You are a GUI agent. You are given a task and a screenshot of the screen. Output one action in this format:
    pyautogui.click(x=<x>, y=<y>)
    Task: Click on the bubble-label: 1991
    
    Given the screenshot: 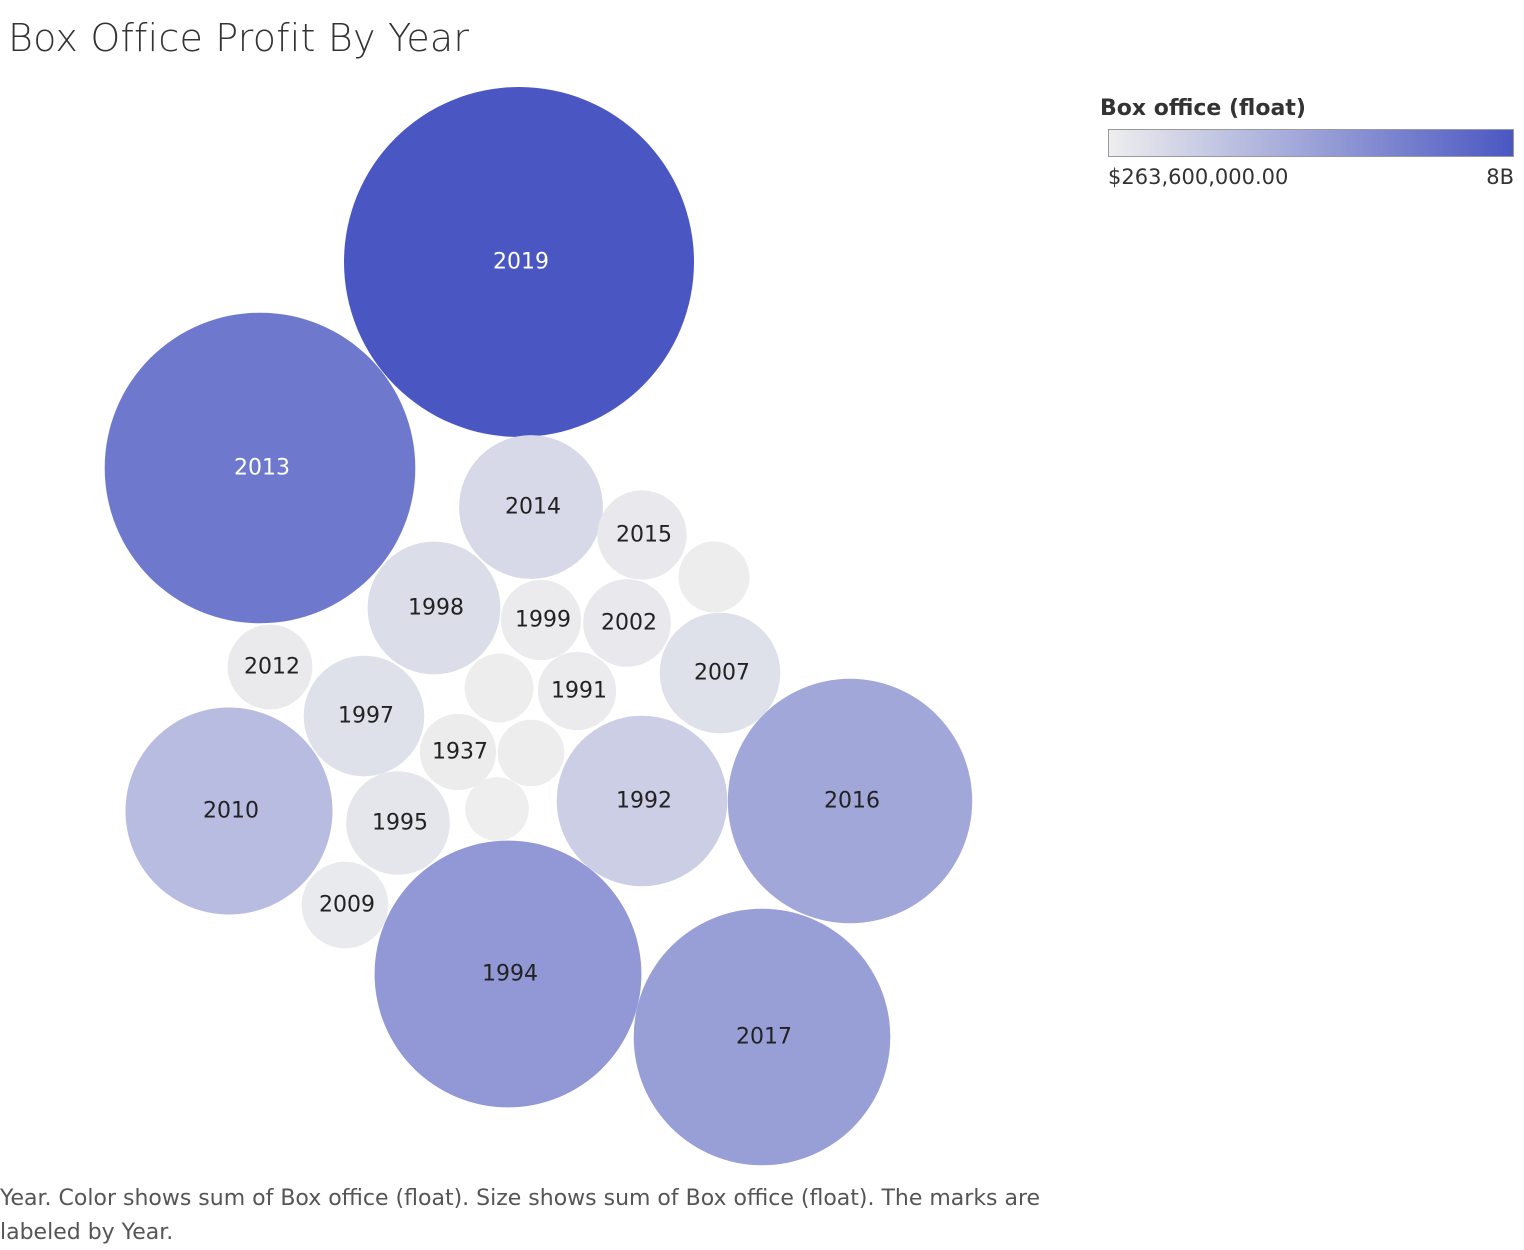 What is the action you would take?
    pyautogui.click(x=579, y=691)
    